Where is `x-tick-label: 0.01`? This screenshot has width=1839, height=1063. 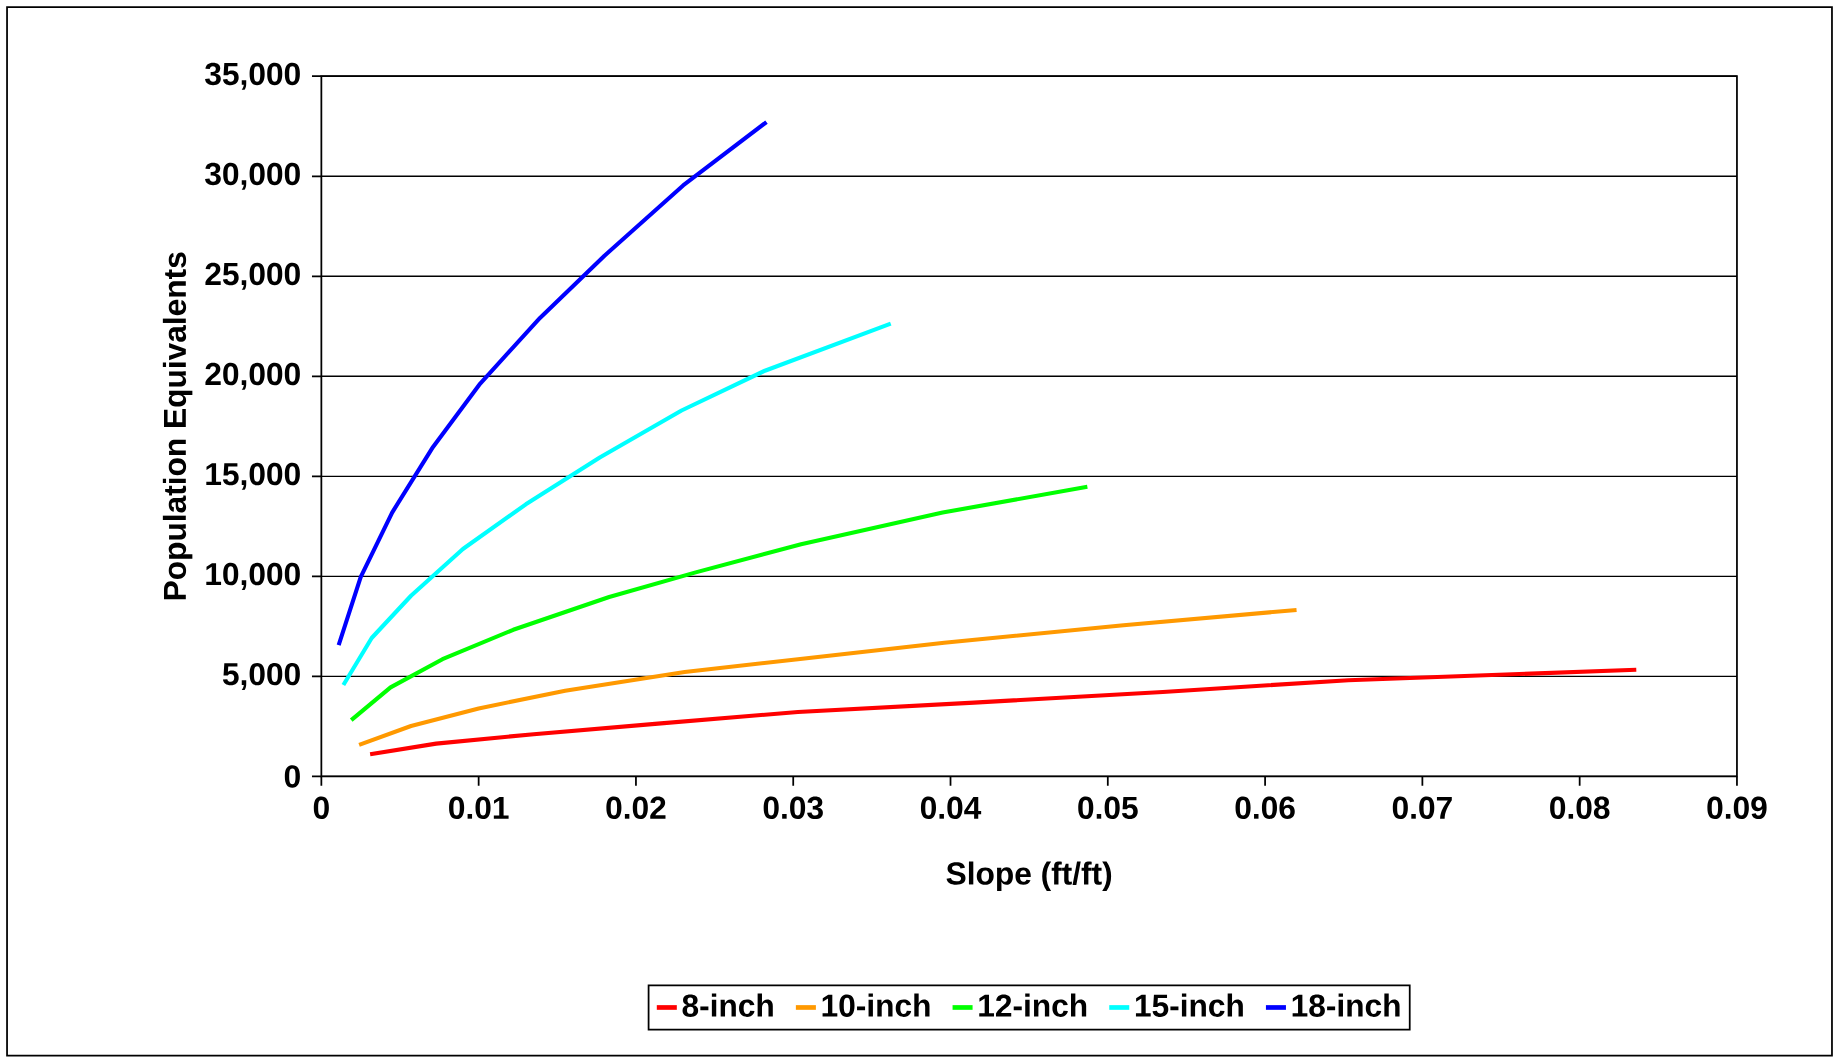
x-tick-label: 0.01 is located at coordinates (479, 808).